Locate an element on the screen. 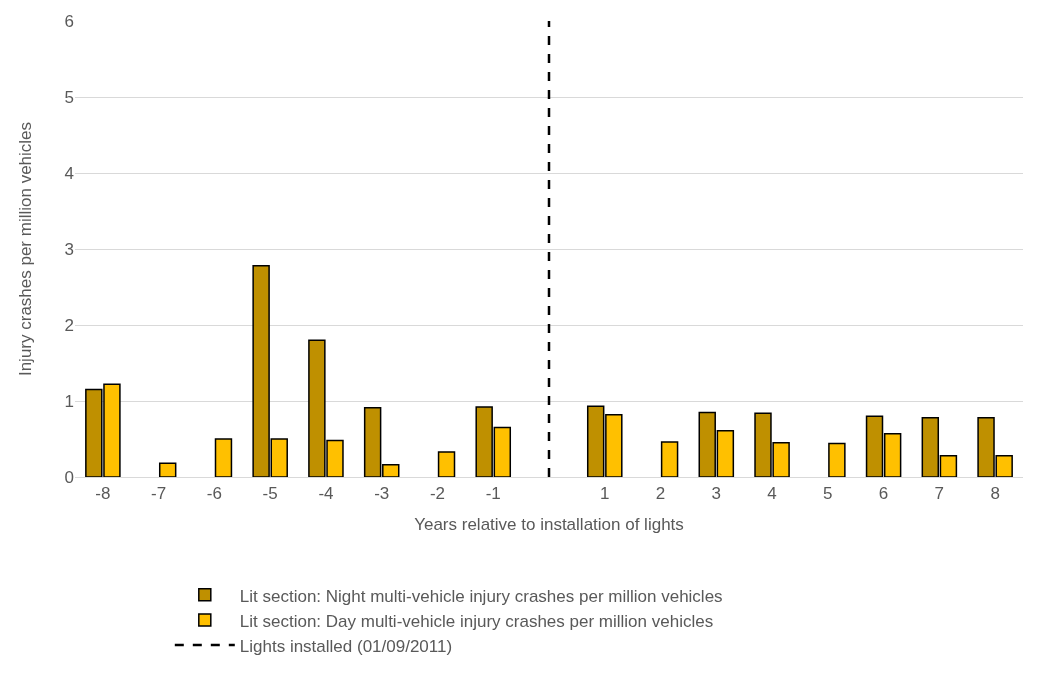 This screenshot has width=1038, height=675. legend-label: Lit section: Night multi-vehicle injury crashes per million vehicles is located at coordinates (481, 596).